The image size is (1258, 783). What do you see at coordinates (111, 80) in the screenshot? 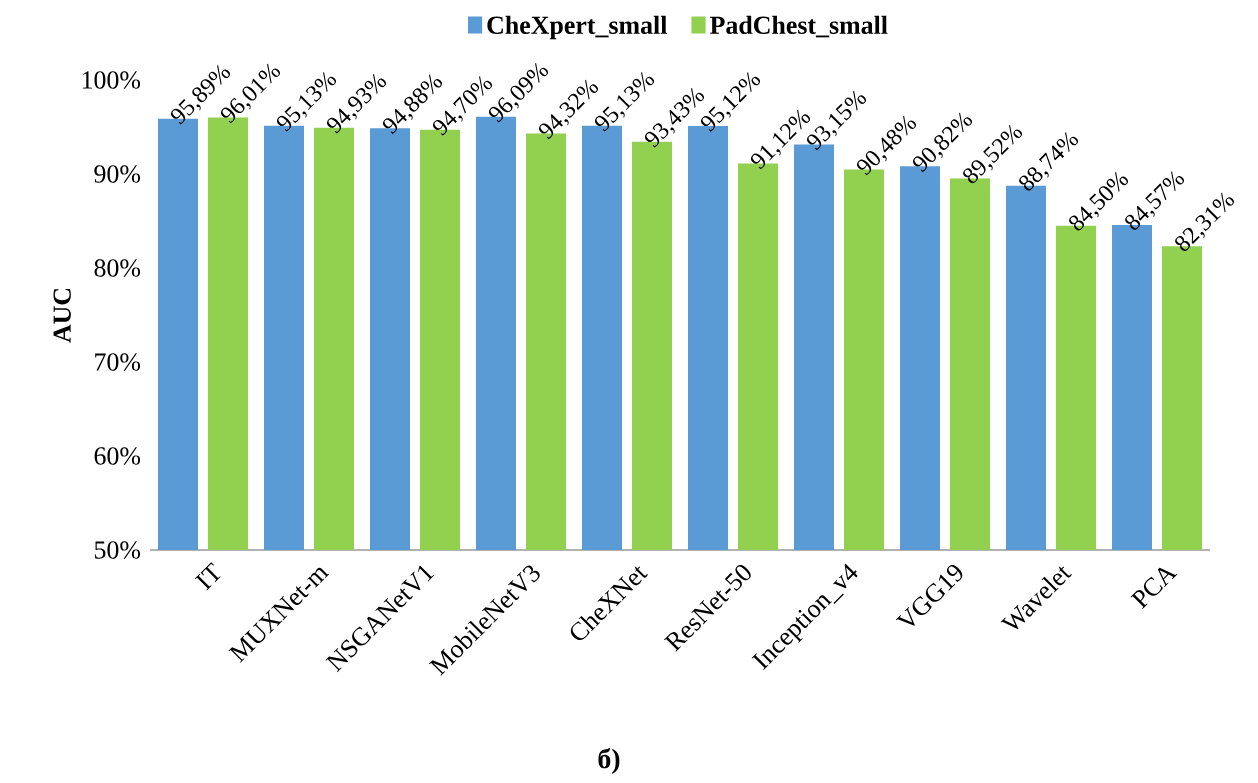
I see `y-tick-label: 100%` at bounding box center [111, 80].